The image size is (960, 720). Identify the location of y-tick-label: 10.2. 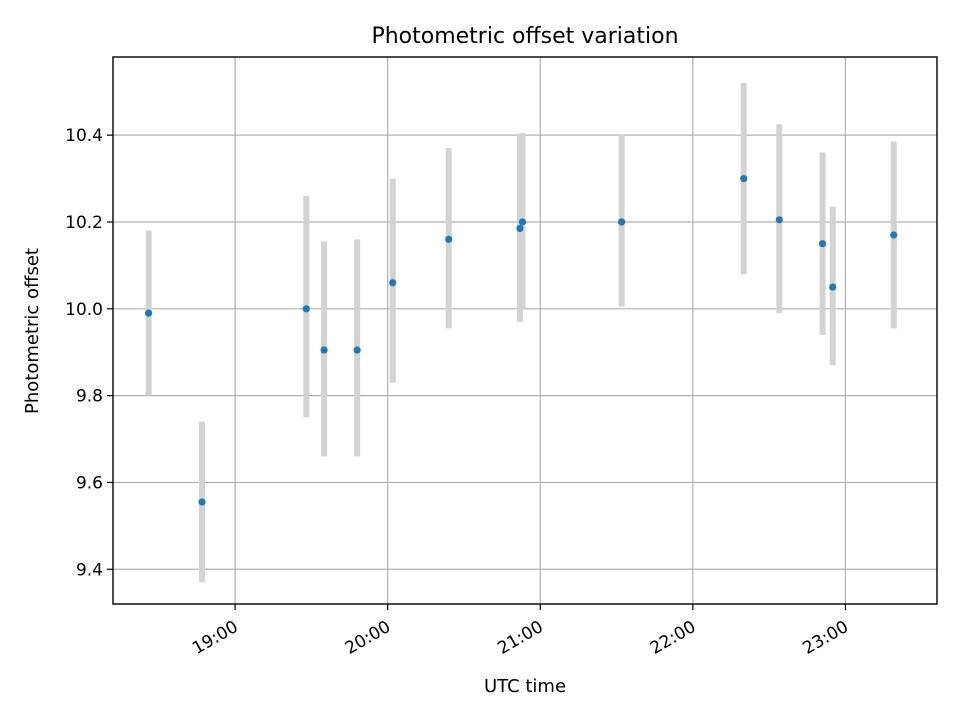
(84, 223).